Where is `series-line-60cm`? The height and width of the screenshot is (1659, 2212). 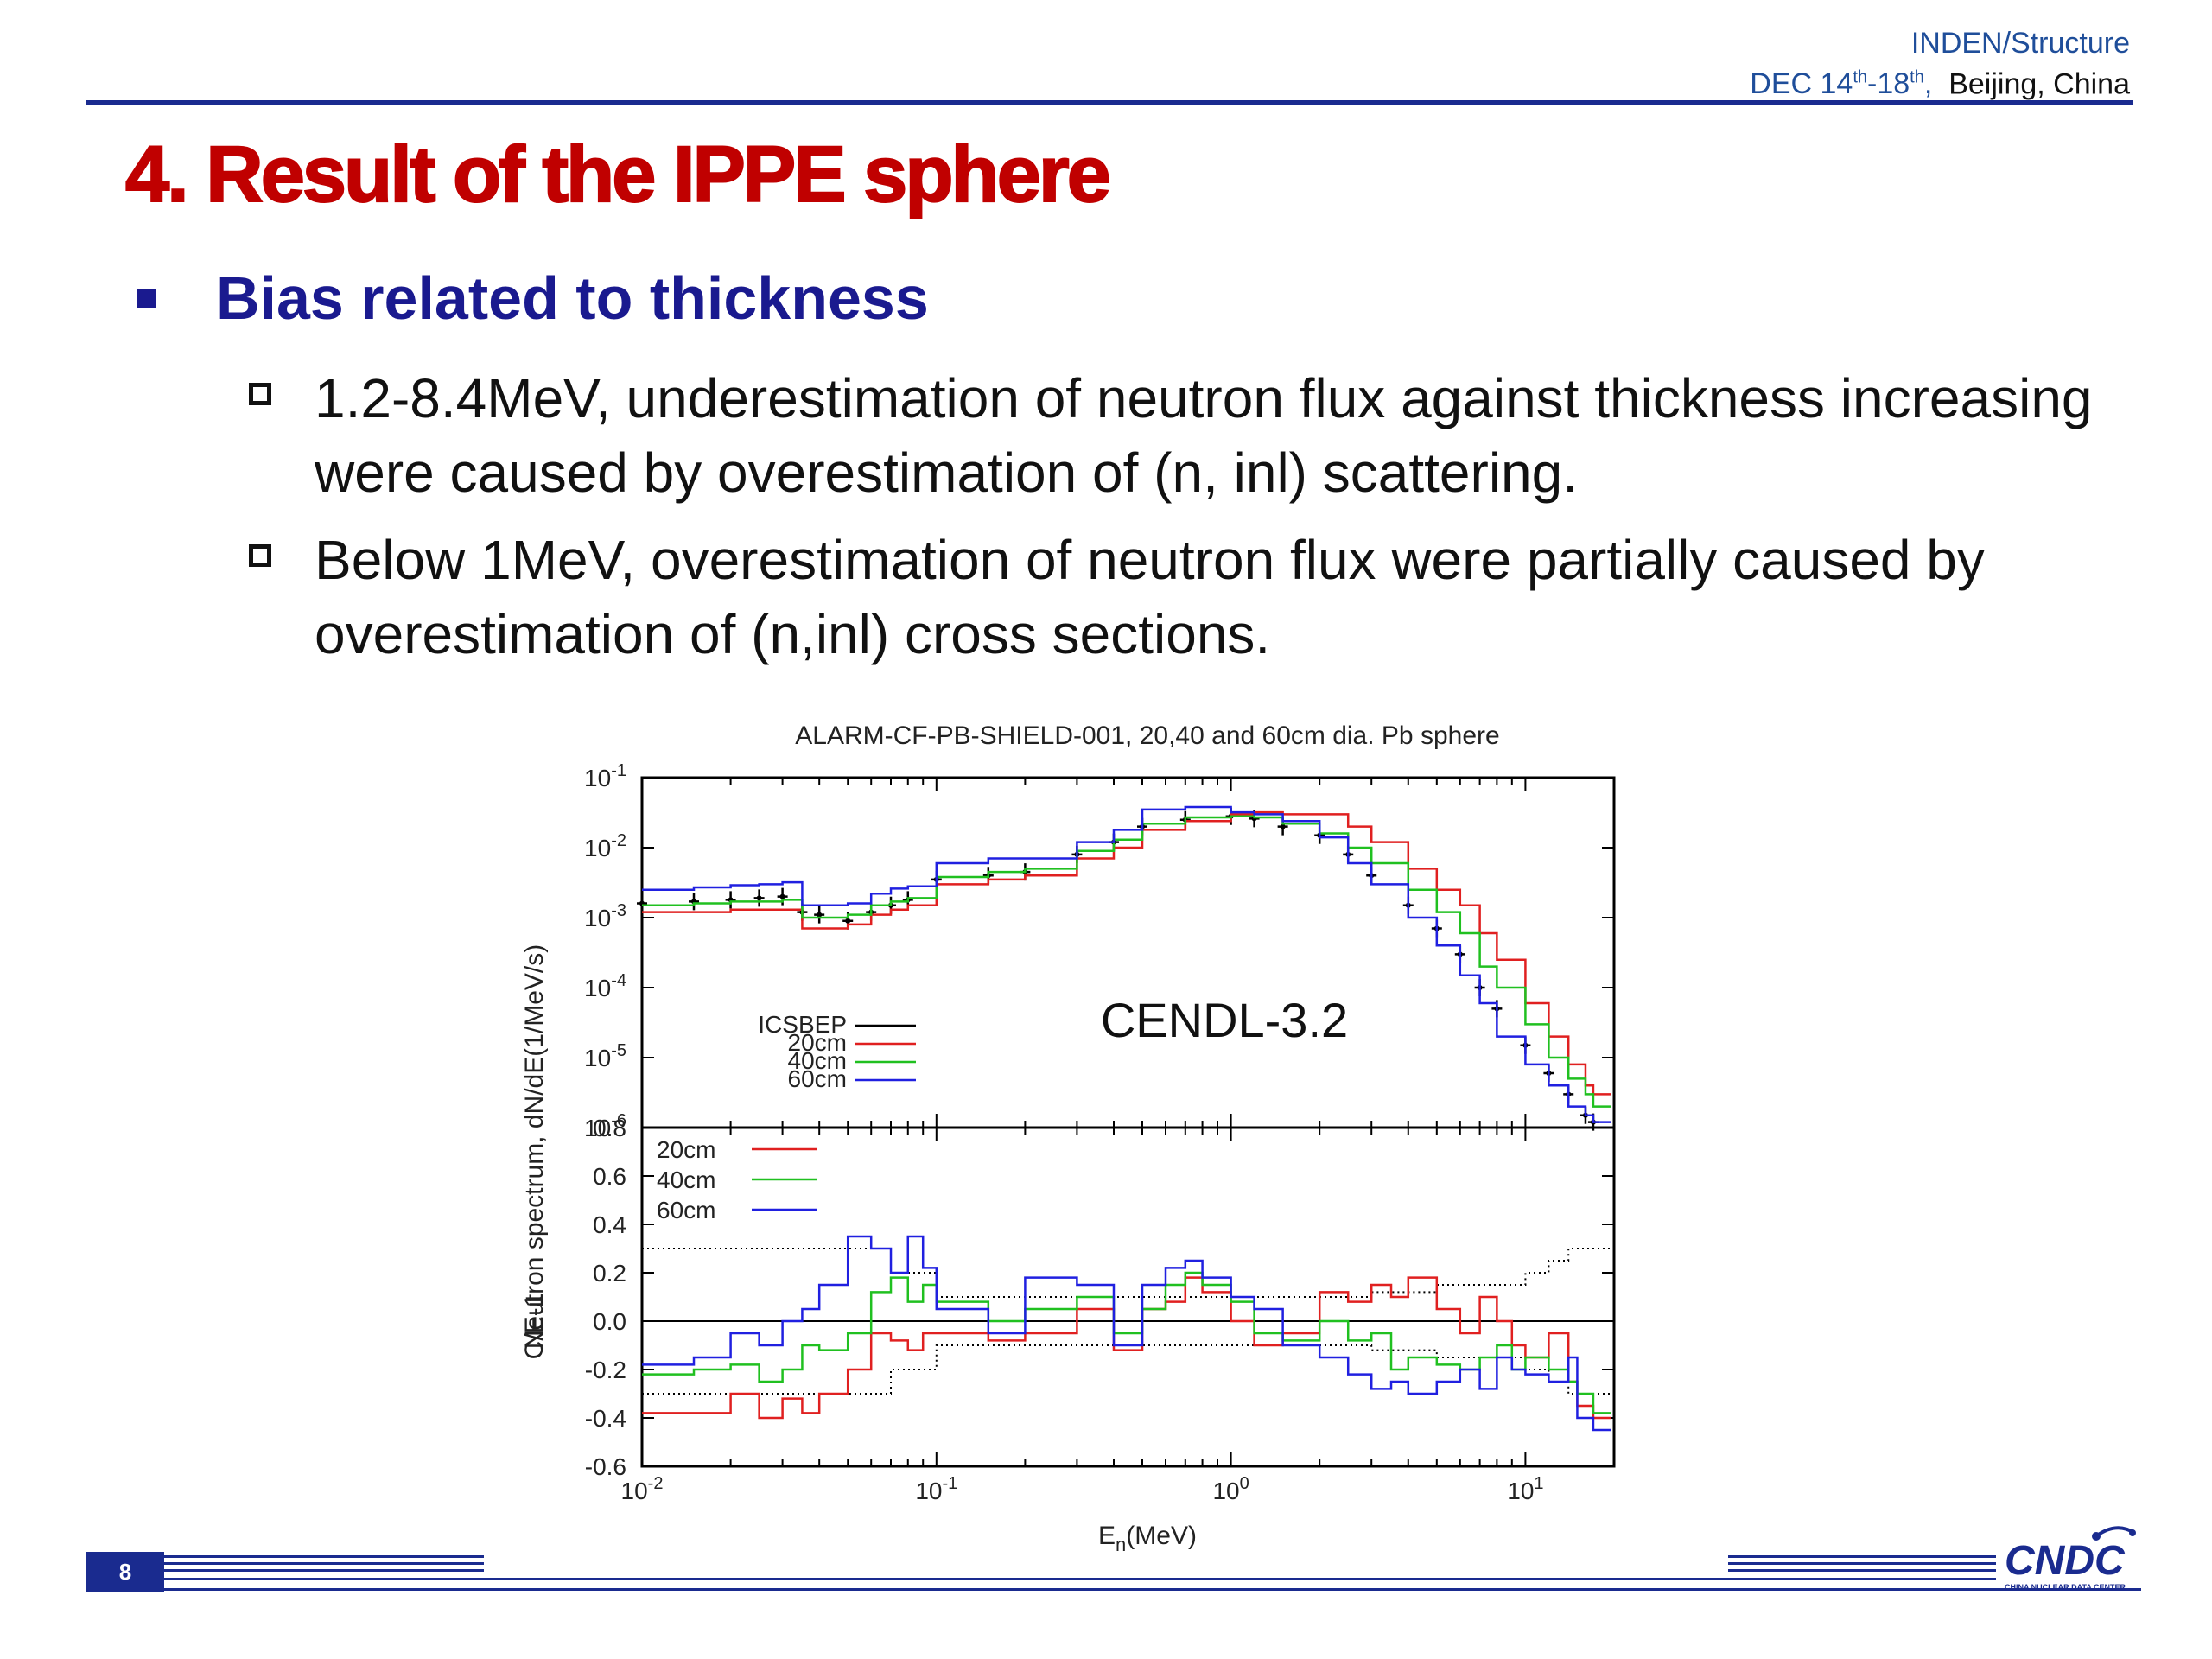
series-line-60cm is located at coordinates (1126, 964).